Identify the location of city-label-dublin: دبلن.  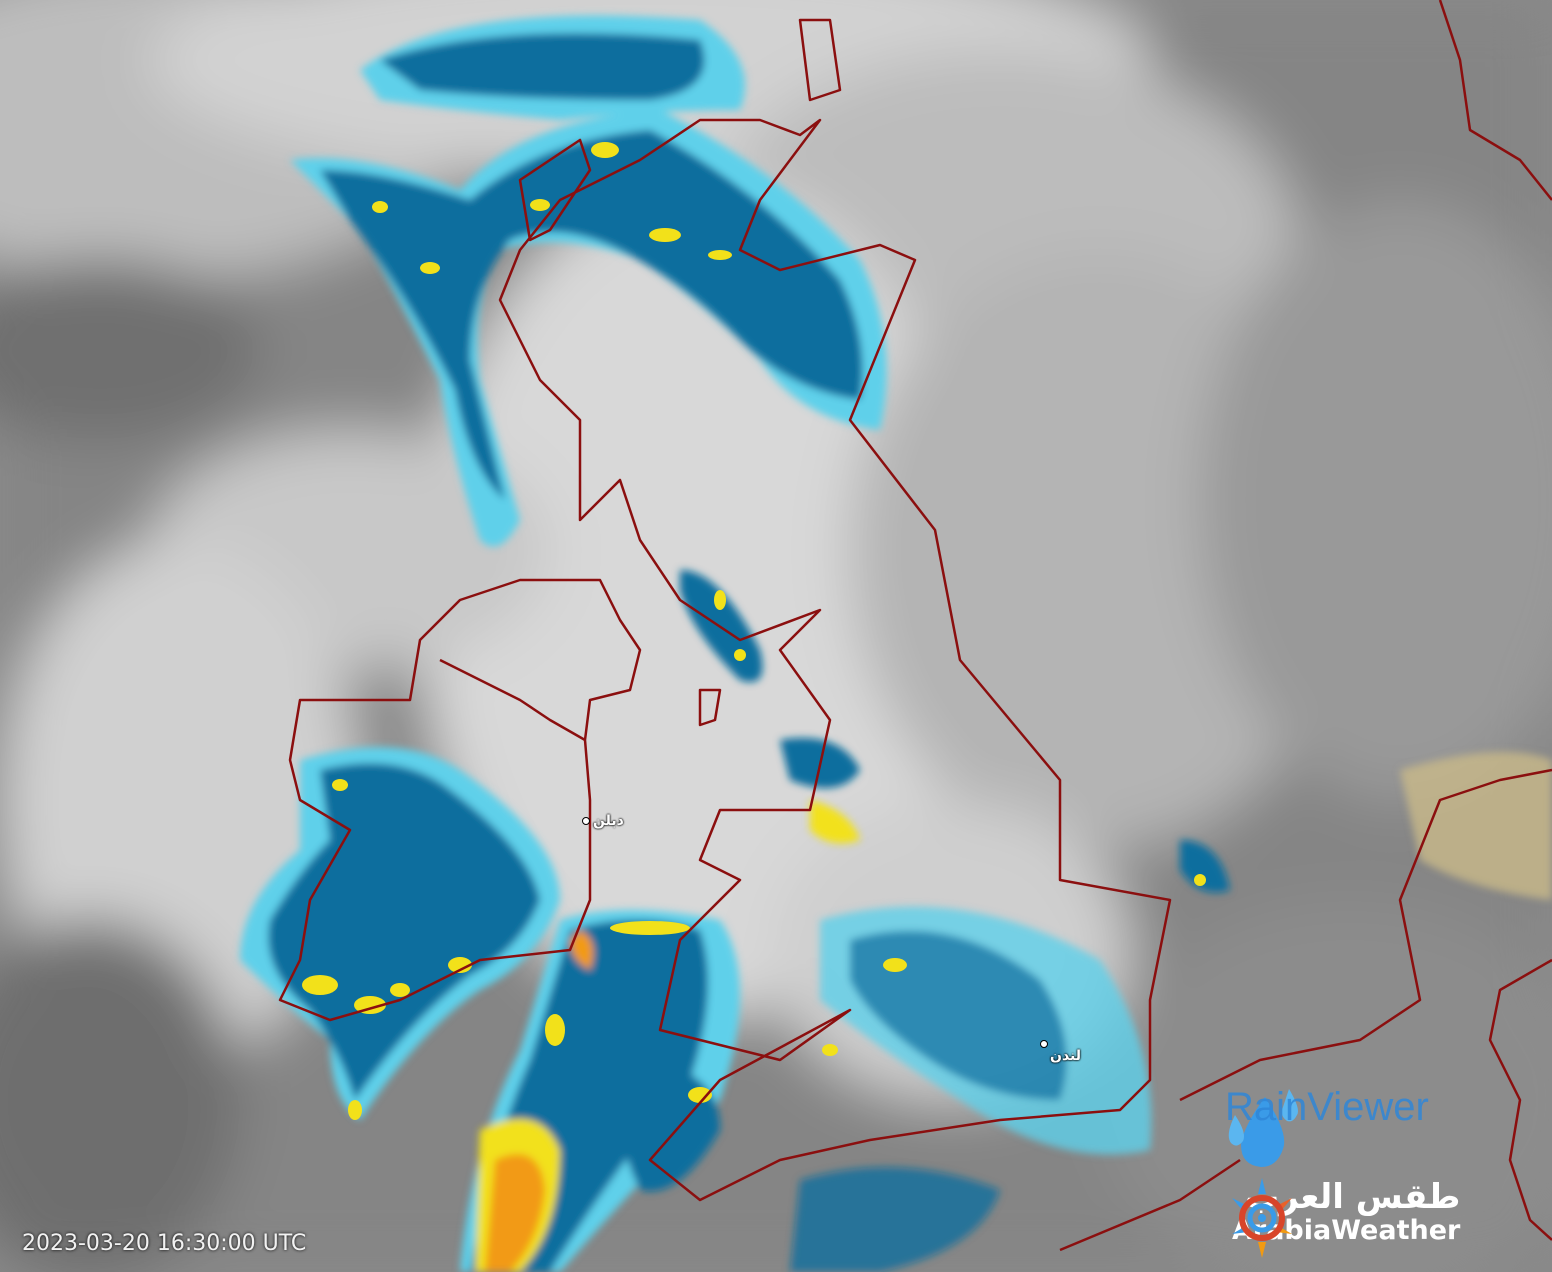
(603, 821).